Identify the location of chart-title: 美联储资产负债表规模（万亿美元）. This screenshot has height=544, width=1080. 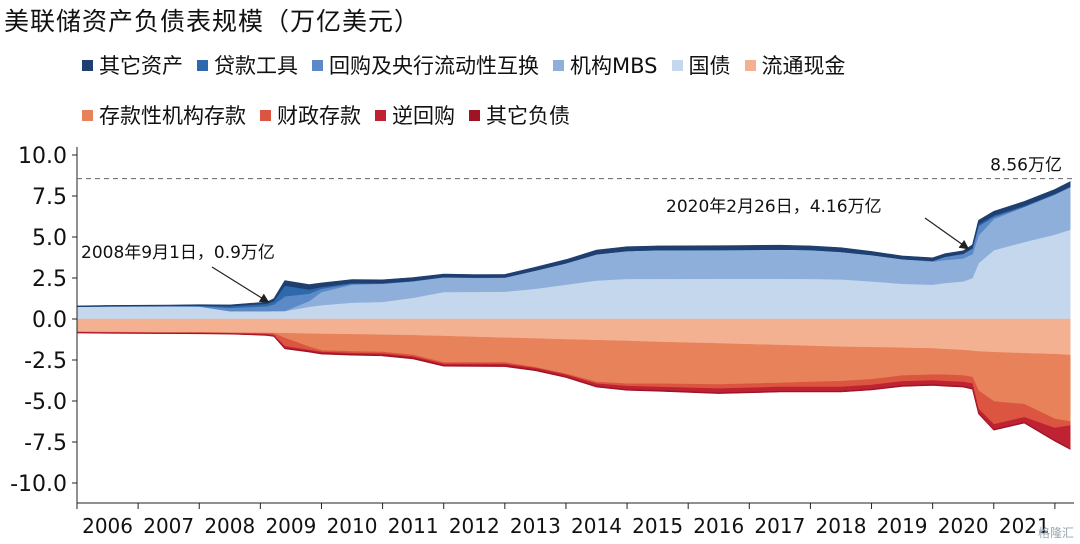
(212, 21).